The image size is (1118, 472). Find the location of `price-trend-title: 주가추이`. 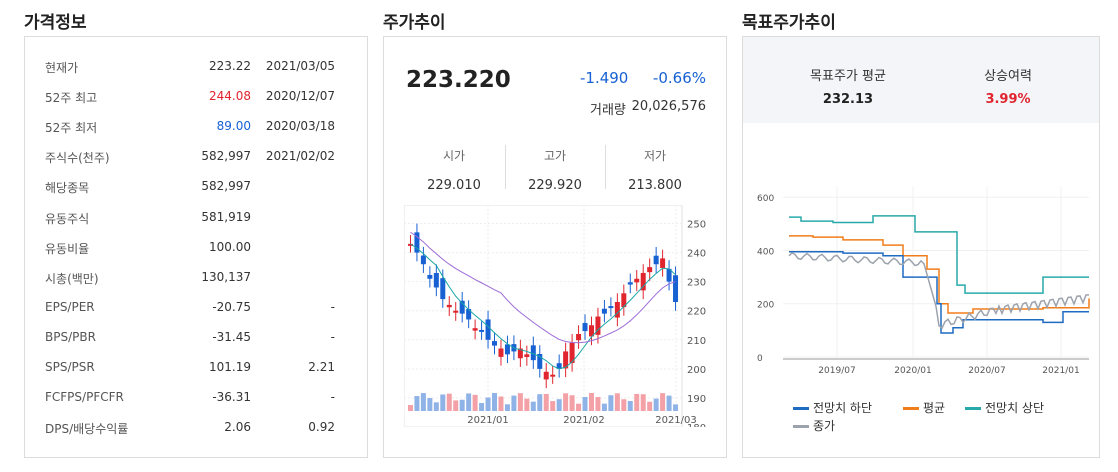

price-trend-title: 주가추이 is located at coordinates (414, 23).